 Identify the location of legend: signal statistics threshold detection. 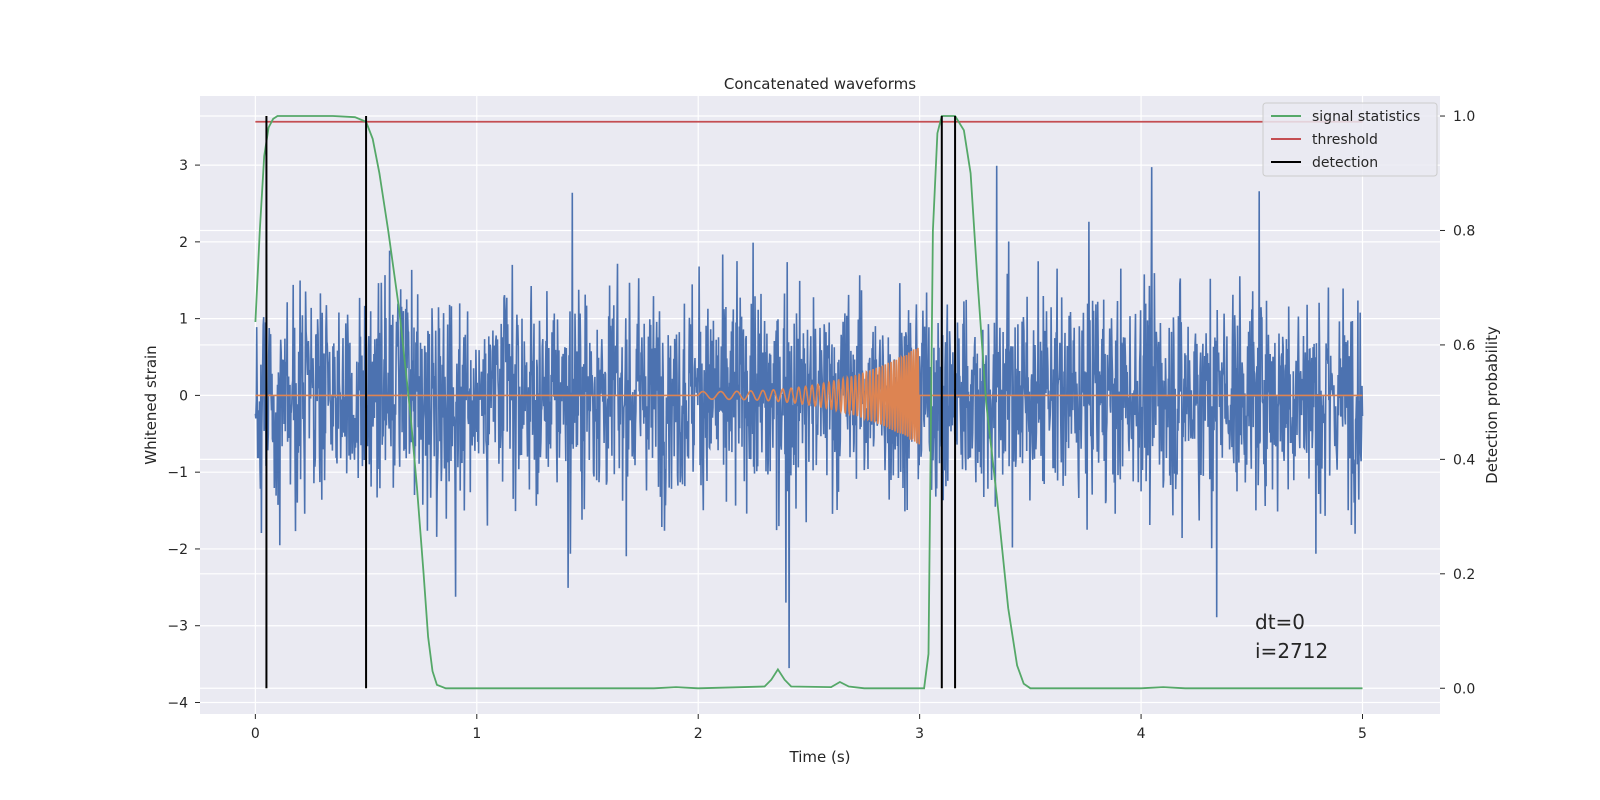
(1350, 139).